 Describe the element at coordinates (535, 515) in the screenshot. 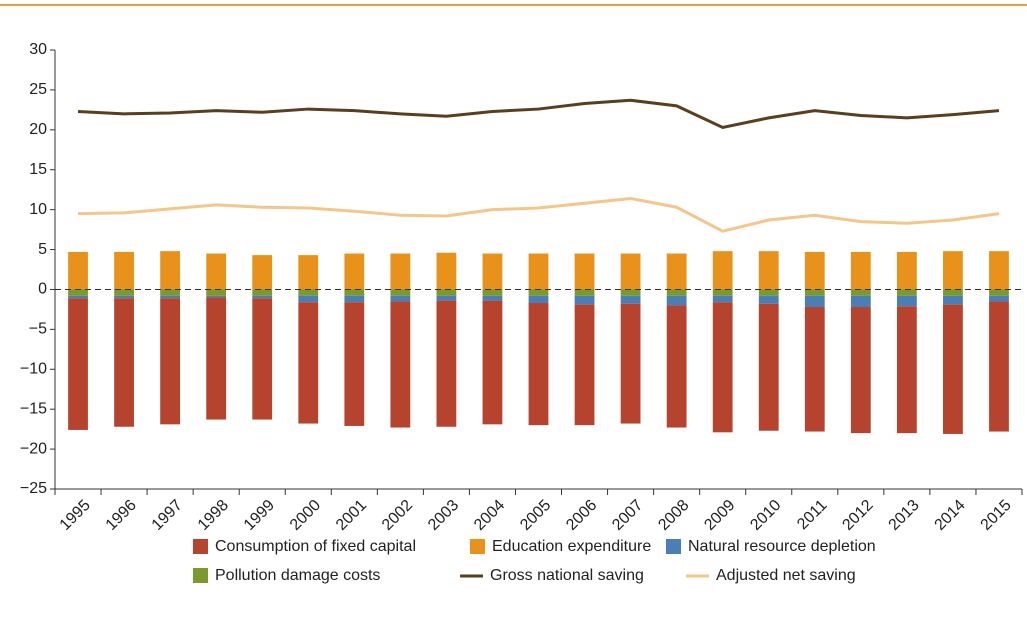

I see `x-tick-label: 2005` at that location.